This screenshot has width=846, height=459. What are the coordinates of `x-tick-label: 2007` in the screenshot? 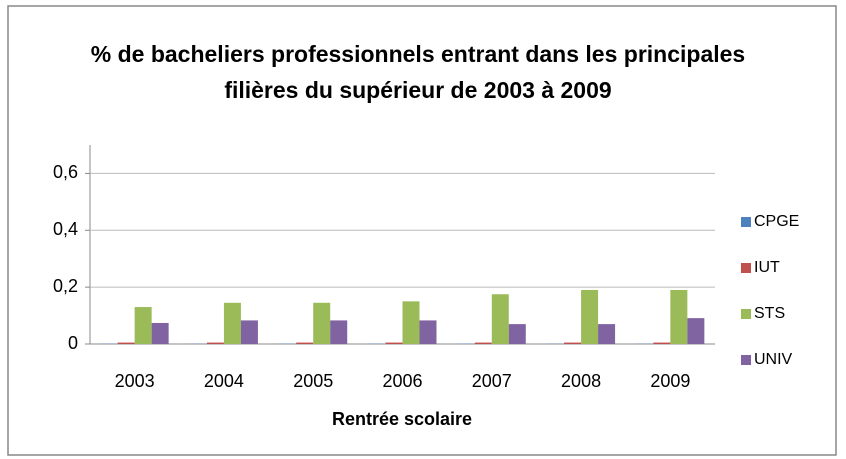 It's located at (492, 381).